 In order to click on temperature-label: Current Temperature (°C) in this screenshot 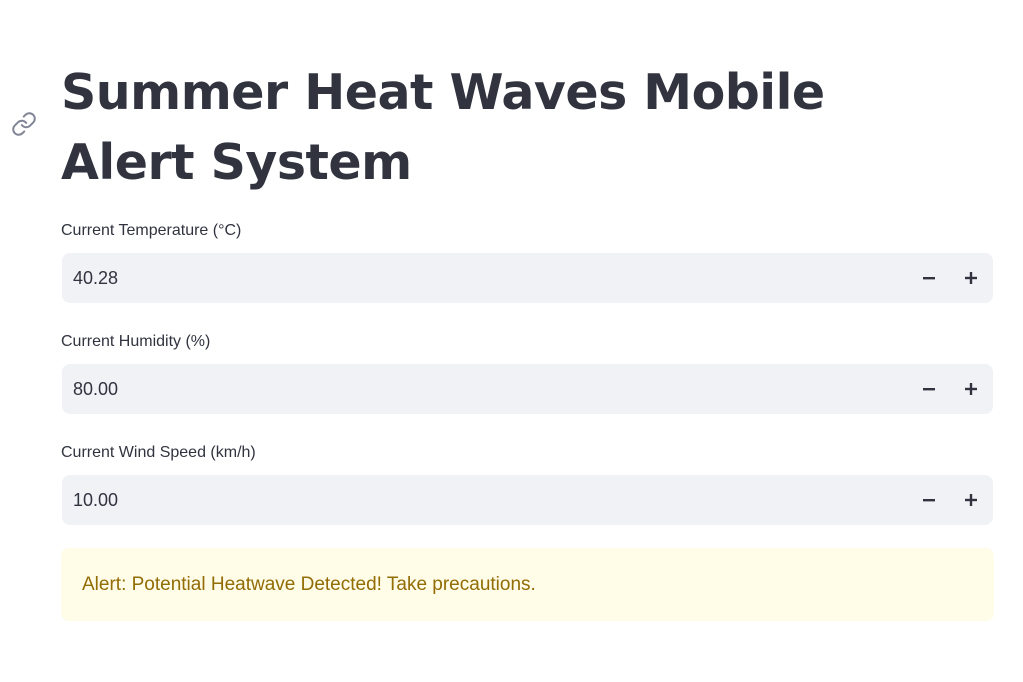, I will do `click(151, 230)`.